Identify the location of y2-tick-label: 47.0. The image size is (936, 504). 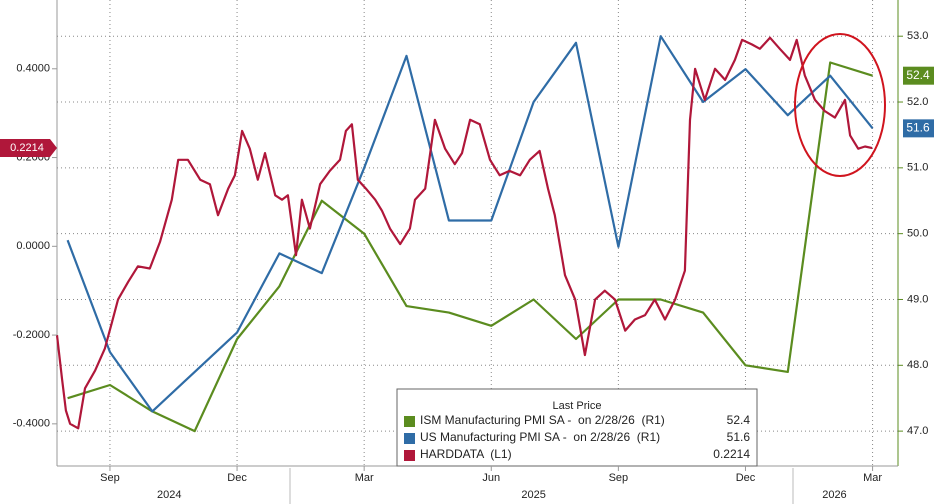
(917, 431).